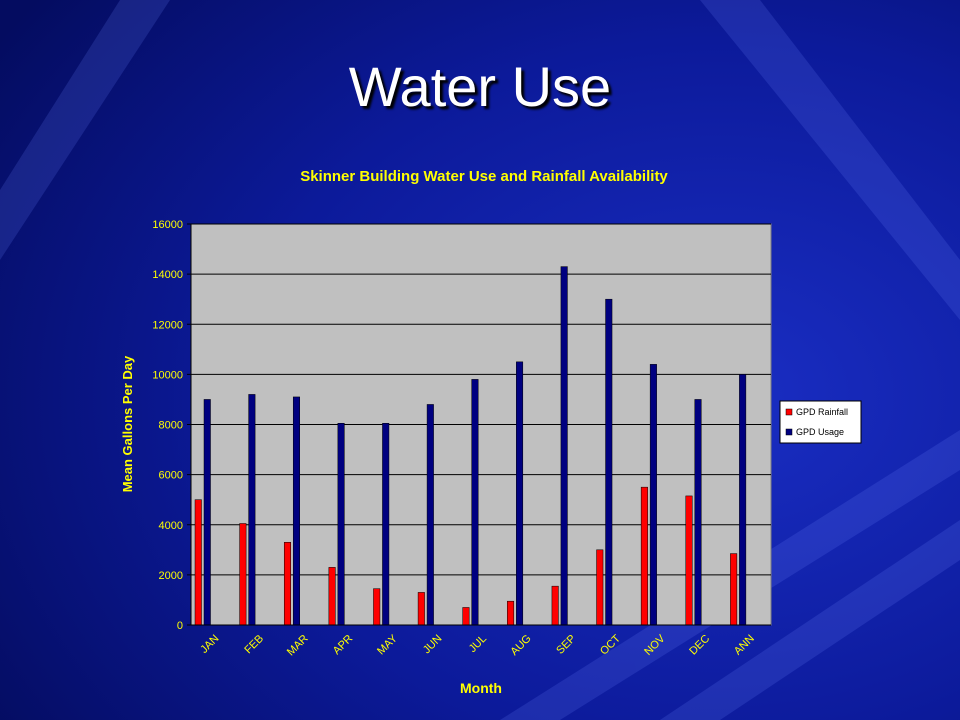 The height and width of the screenshot is (720, 960). What do you see at coordinates (198, 562) in the screenshot?
I see `bar-rainfall-jan` at bounding box center [198, 562].